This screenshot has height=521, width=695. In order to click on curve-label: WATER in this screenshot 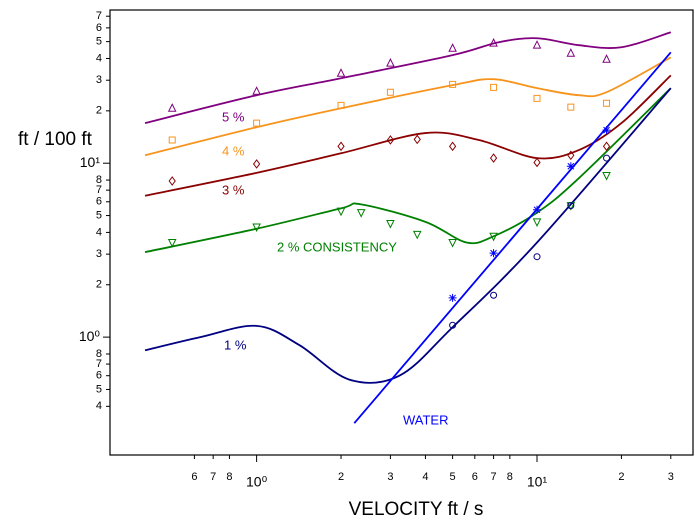, I will do `click(426, 419)`.